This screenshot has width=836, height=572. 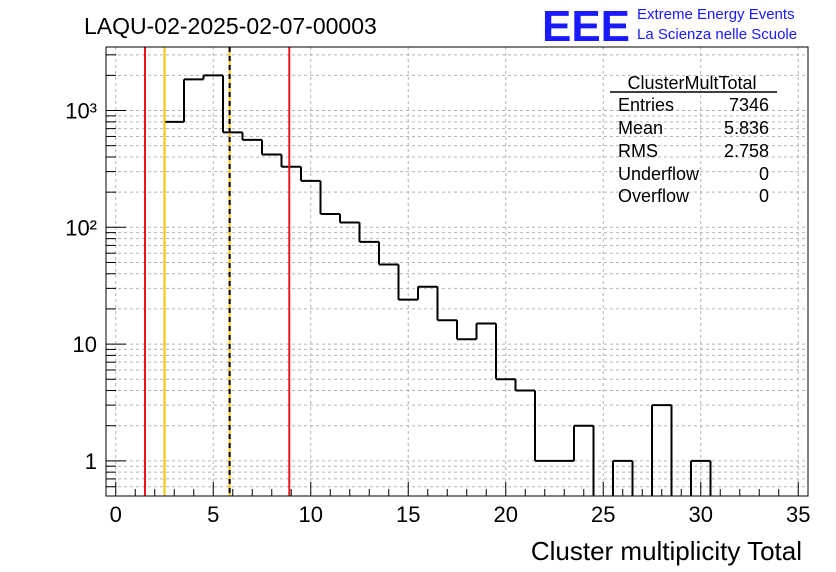 I want to click on x-tick-label: 25, so click(x=603, y=514).